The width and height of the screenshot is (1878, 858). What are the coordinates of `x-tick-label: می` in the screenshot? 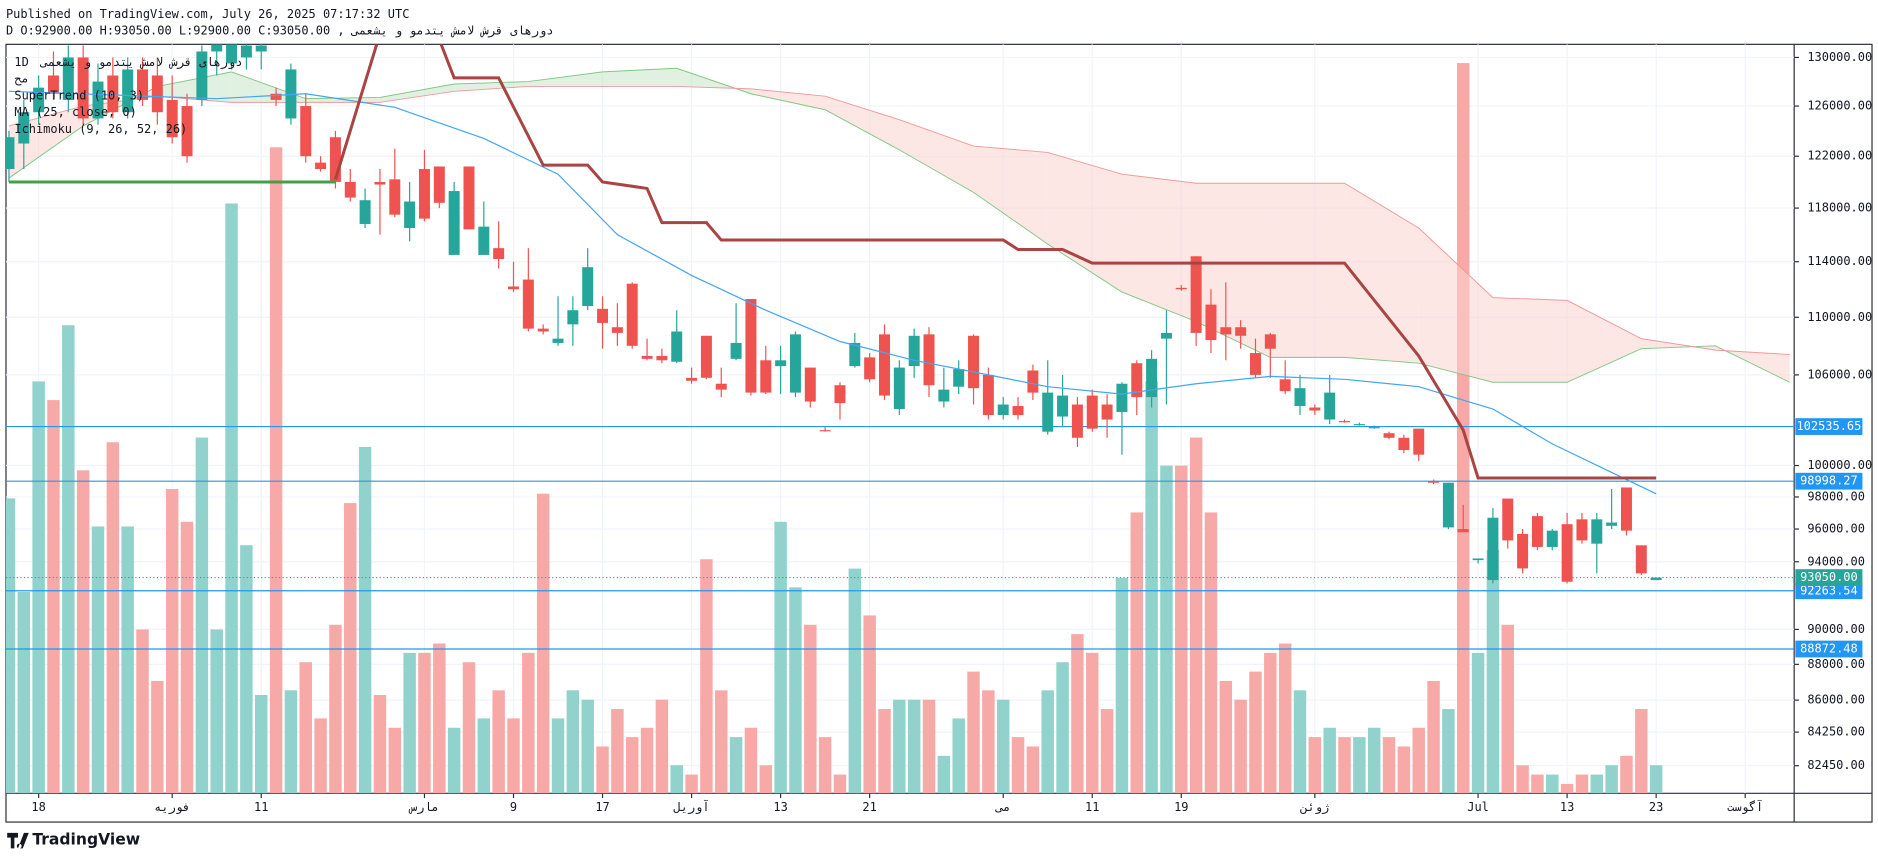 It's located at (1002, 807).